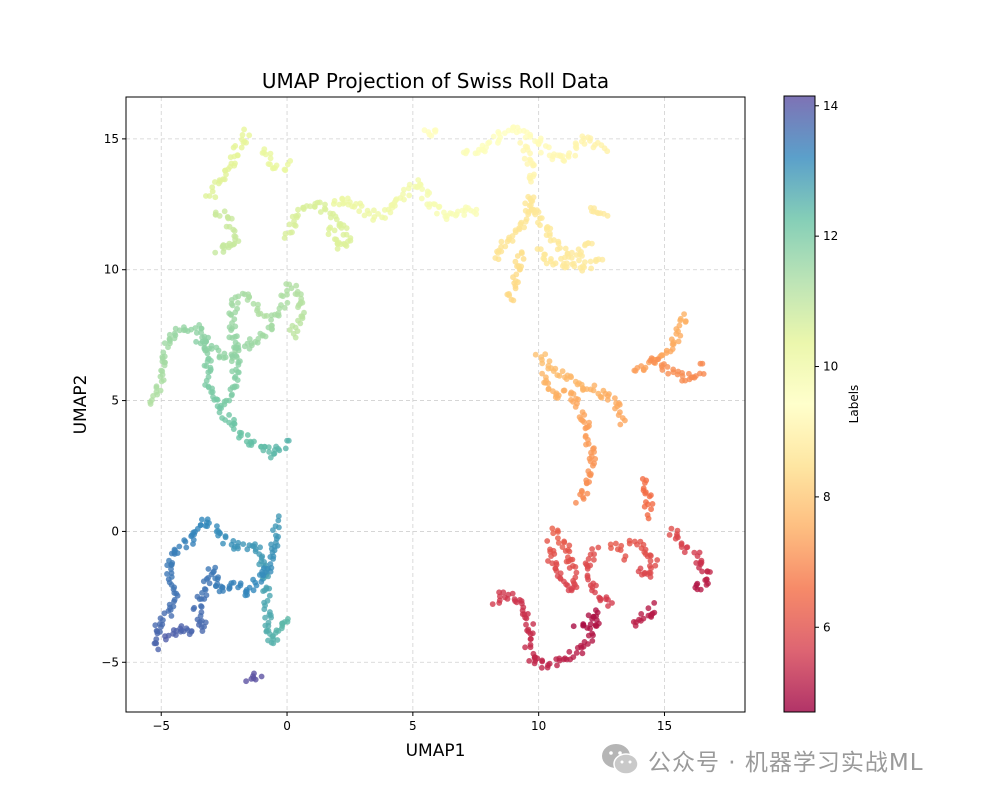 Image resolution: width=1000 pixels, height=804 pixels. What do you see at coordinates (827, 627) in the screenshot?
I see `colorbar-tick-label: 6` at bounding box center [827, 627].